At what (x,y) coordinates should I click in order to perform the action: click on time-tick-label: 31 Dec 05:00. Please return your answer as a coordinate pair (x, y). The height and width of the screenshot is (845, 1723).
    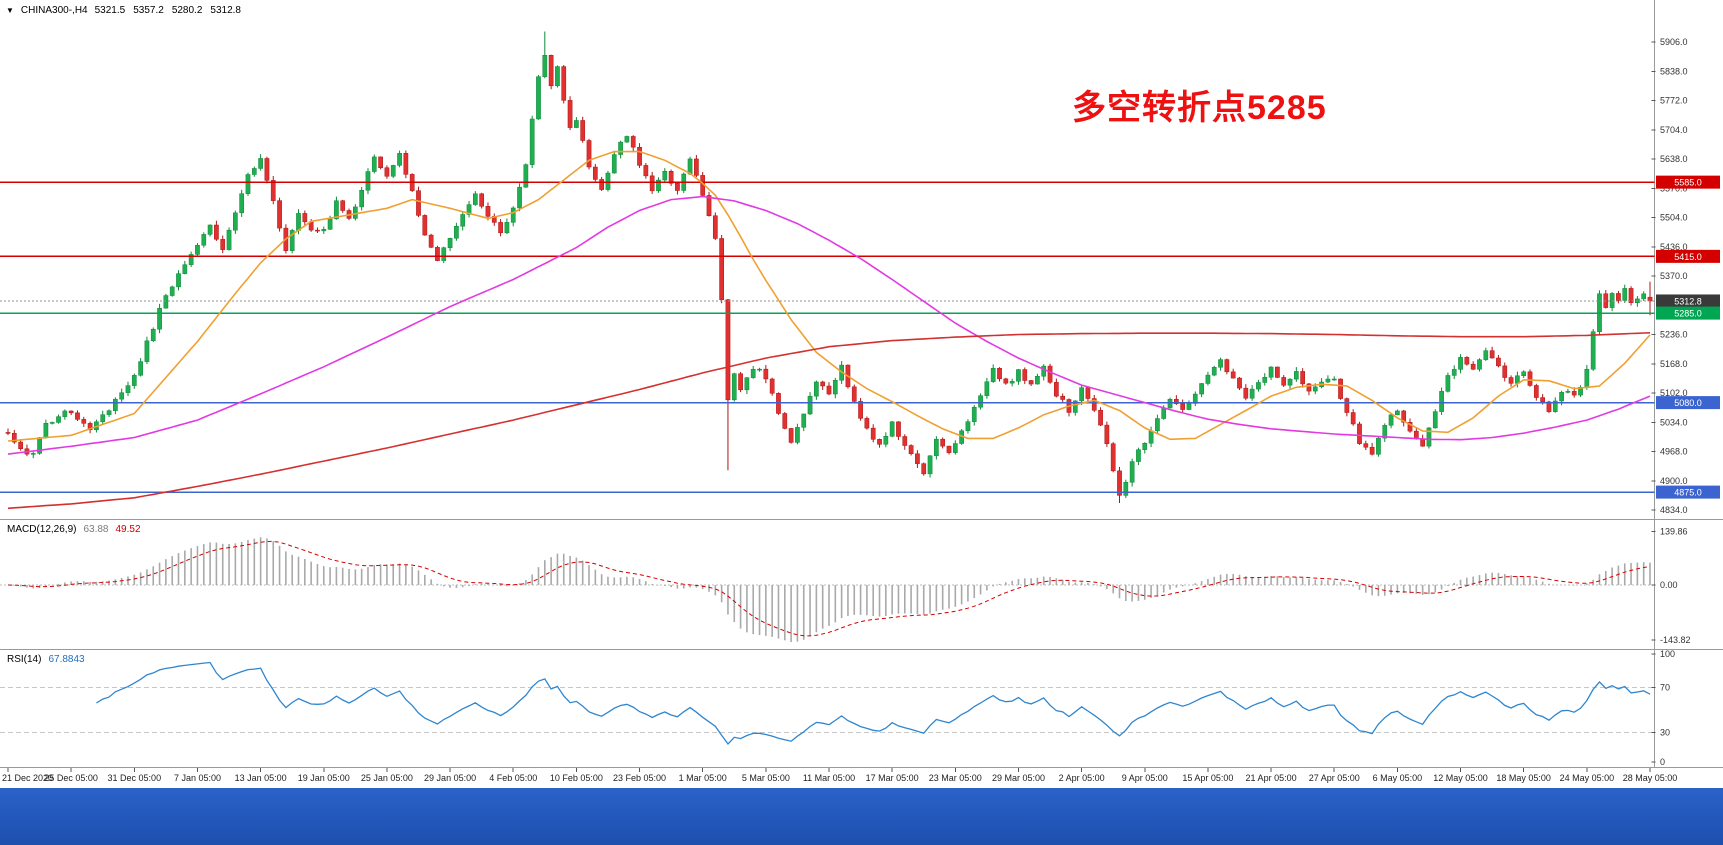
    Looking at the image, I should click on (135, 778).